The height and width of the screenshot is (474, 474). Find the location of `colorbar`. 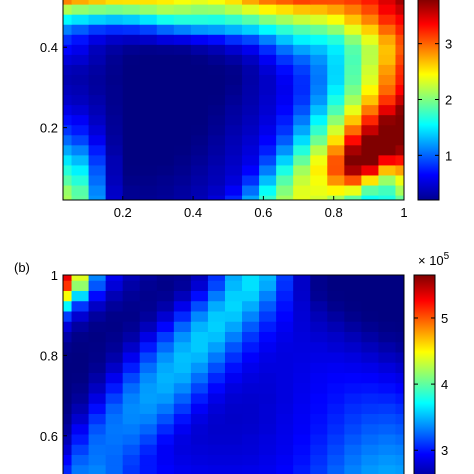

colorbar is located at coordinates (424, 374).